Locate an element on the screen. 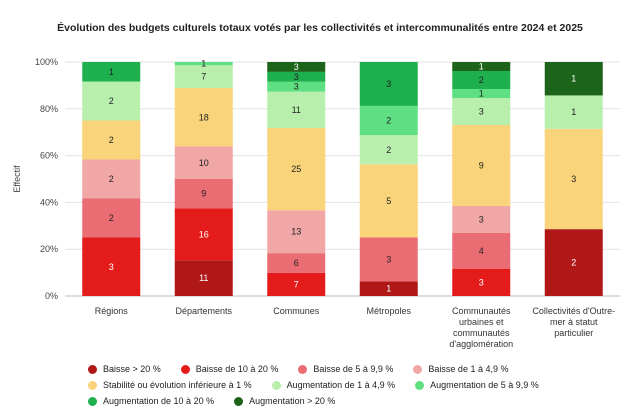 The width and height of the screenshot is (640, 420). legend-label: Augmentation de 5 à 9,9 % is located at coordinates (484, 385).